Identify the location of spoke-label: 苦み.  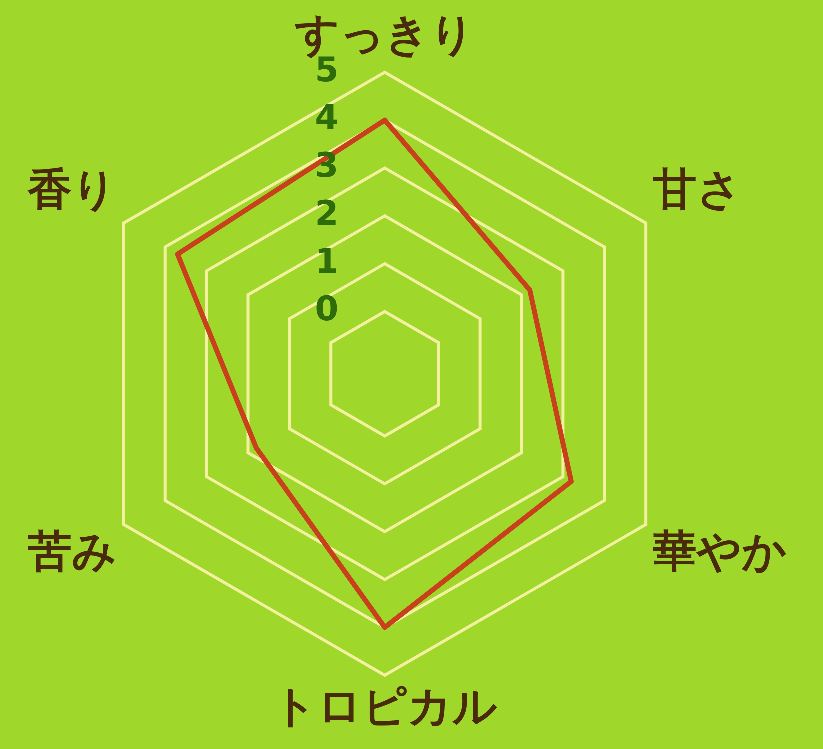
(72, 552).